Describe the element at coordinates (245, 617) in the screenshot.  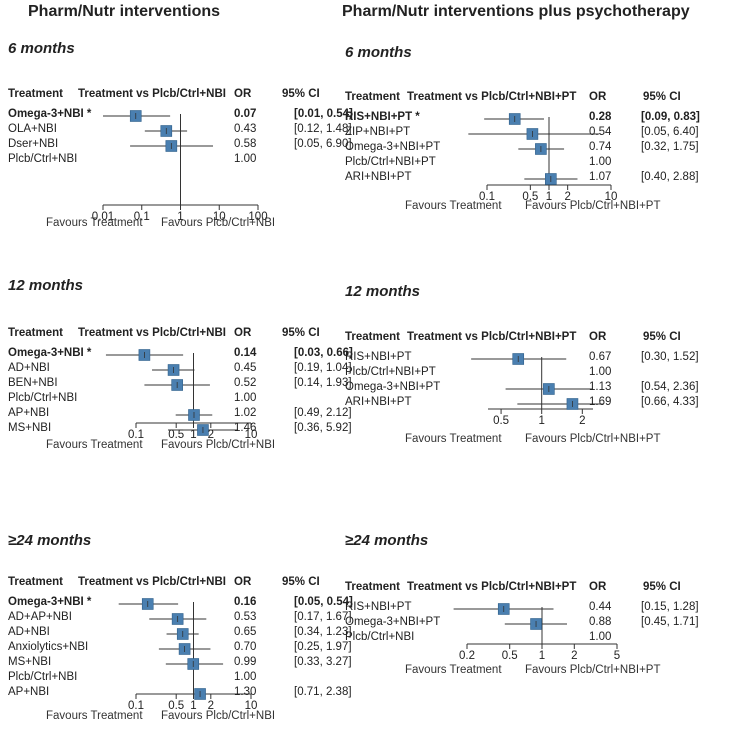
I see `or-value: 0.53` at that location.